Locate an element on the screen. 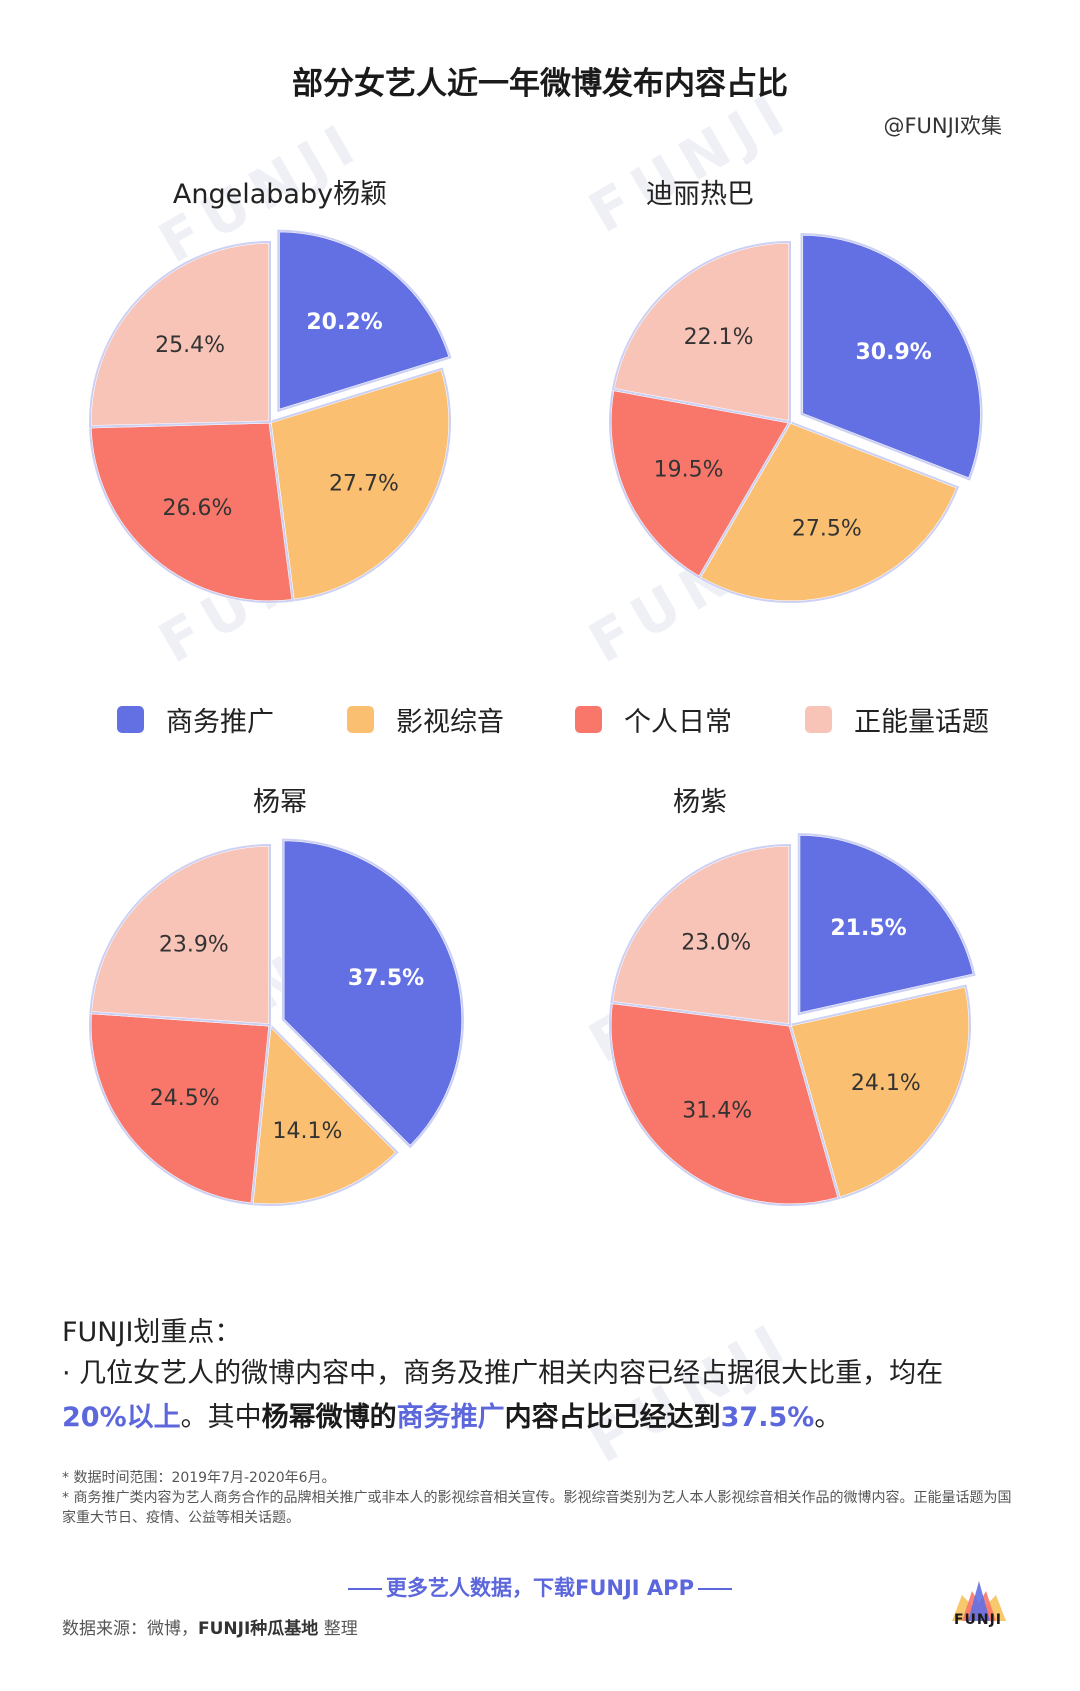 The height and width of the screenshot is (1691, 1080). pie-chart-angelababy: Angelababy杨颖 20.2% 27.7% 26.6% 25.4% is located at coordinates (280, 412).